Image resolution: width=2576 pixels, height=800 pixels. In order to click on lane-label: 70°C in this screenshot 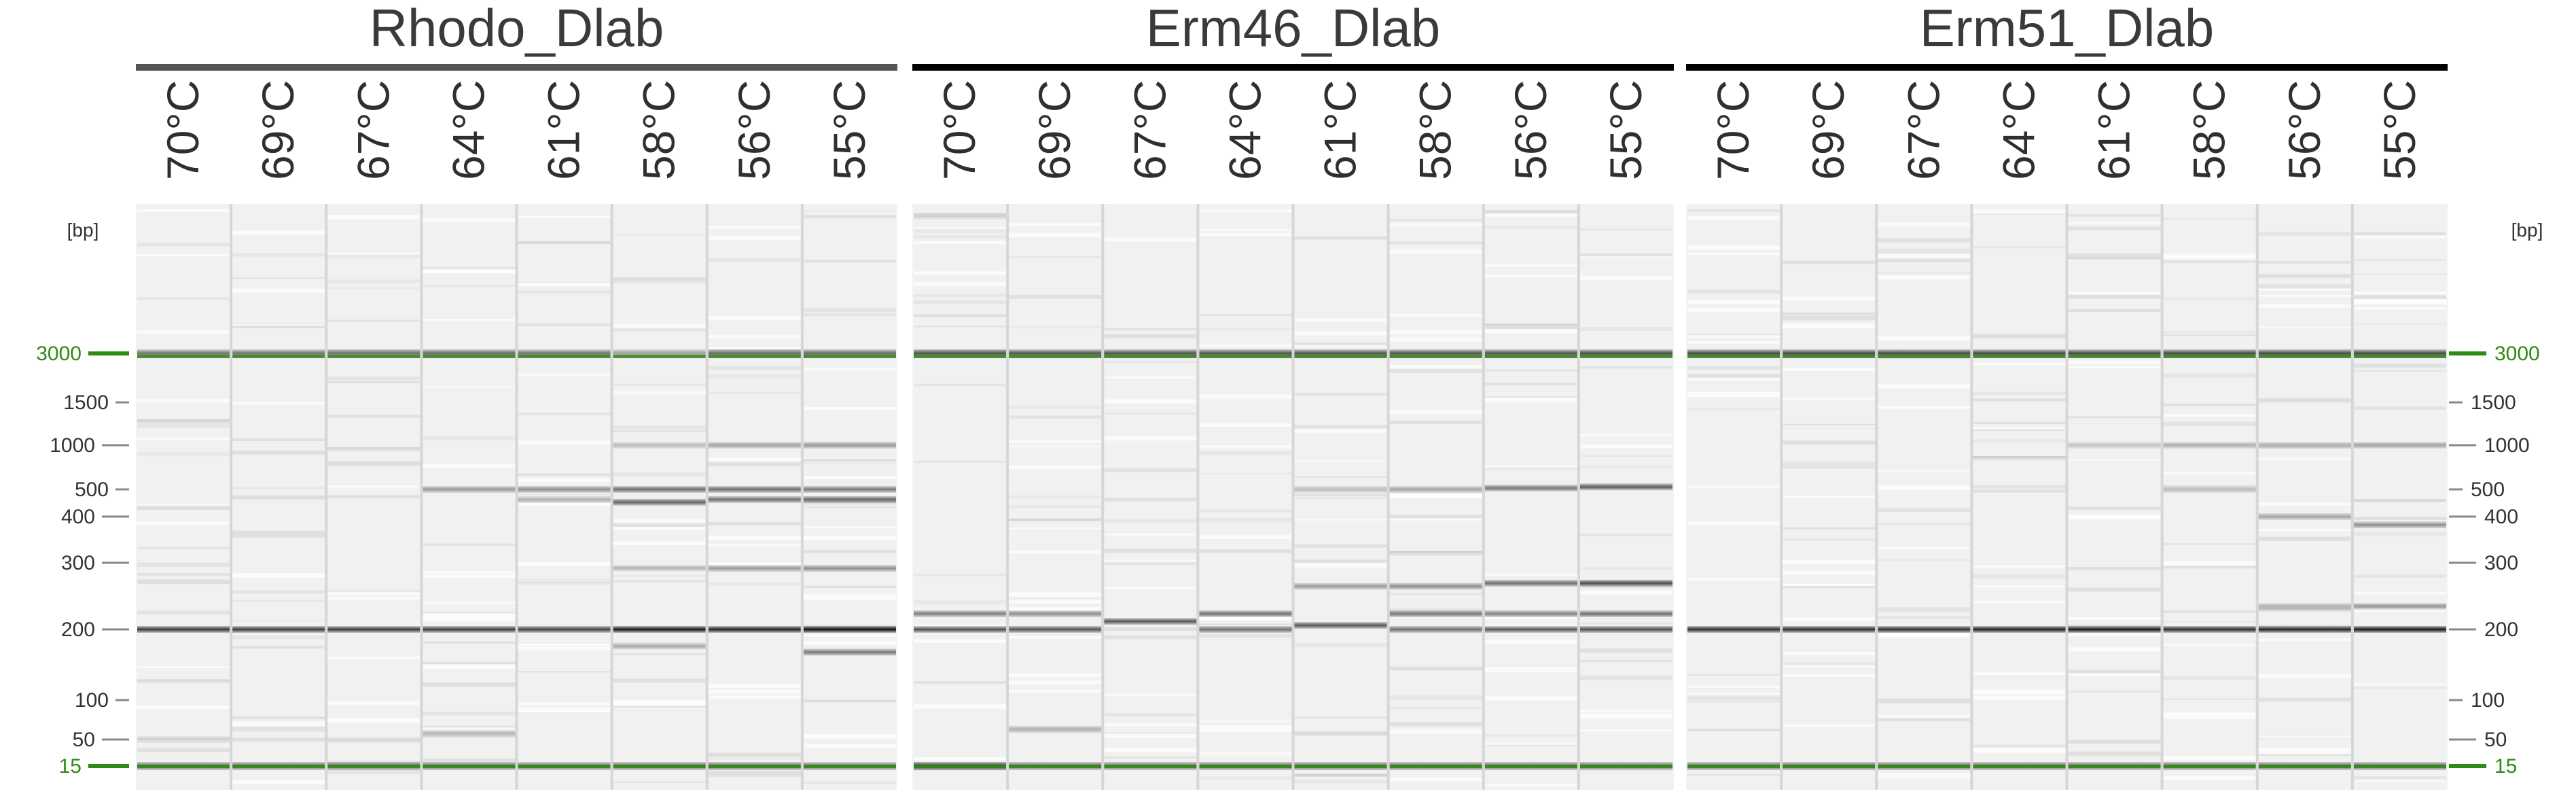, I will do `click(1733, 130)`.